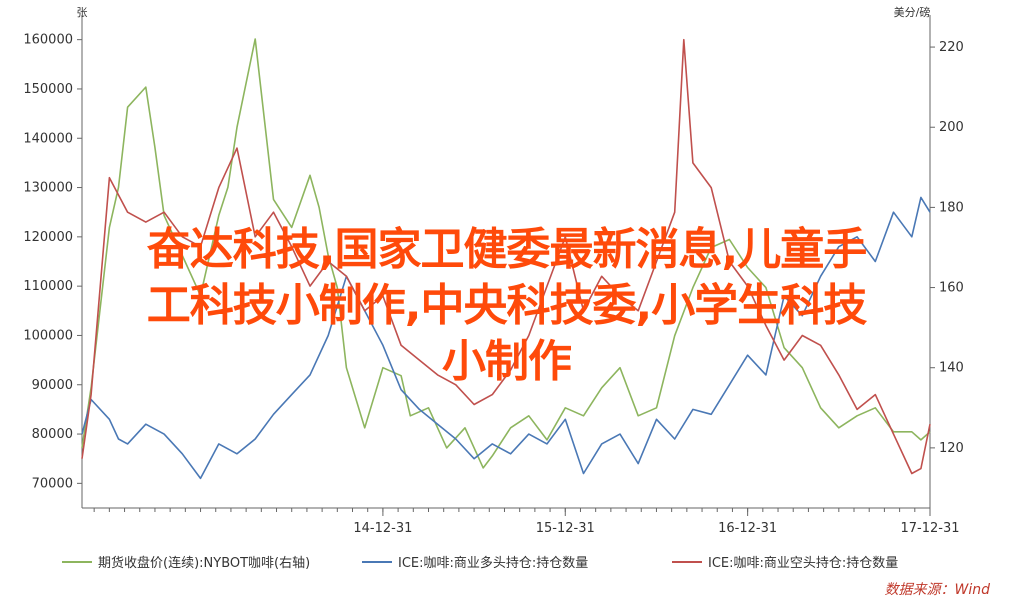  I want to click on right-tick-label: 220, so click(951, 47).